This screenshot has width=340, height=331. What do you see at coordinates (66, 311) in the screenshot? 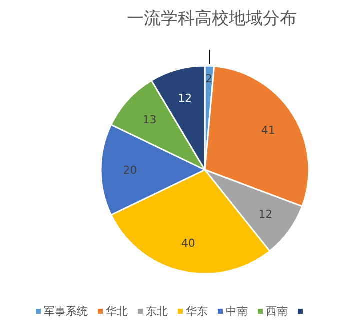
I see `legend-label: 军事系统` at bounding box center [66, 311].